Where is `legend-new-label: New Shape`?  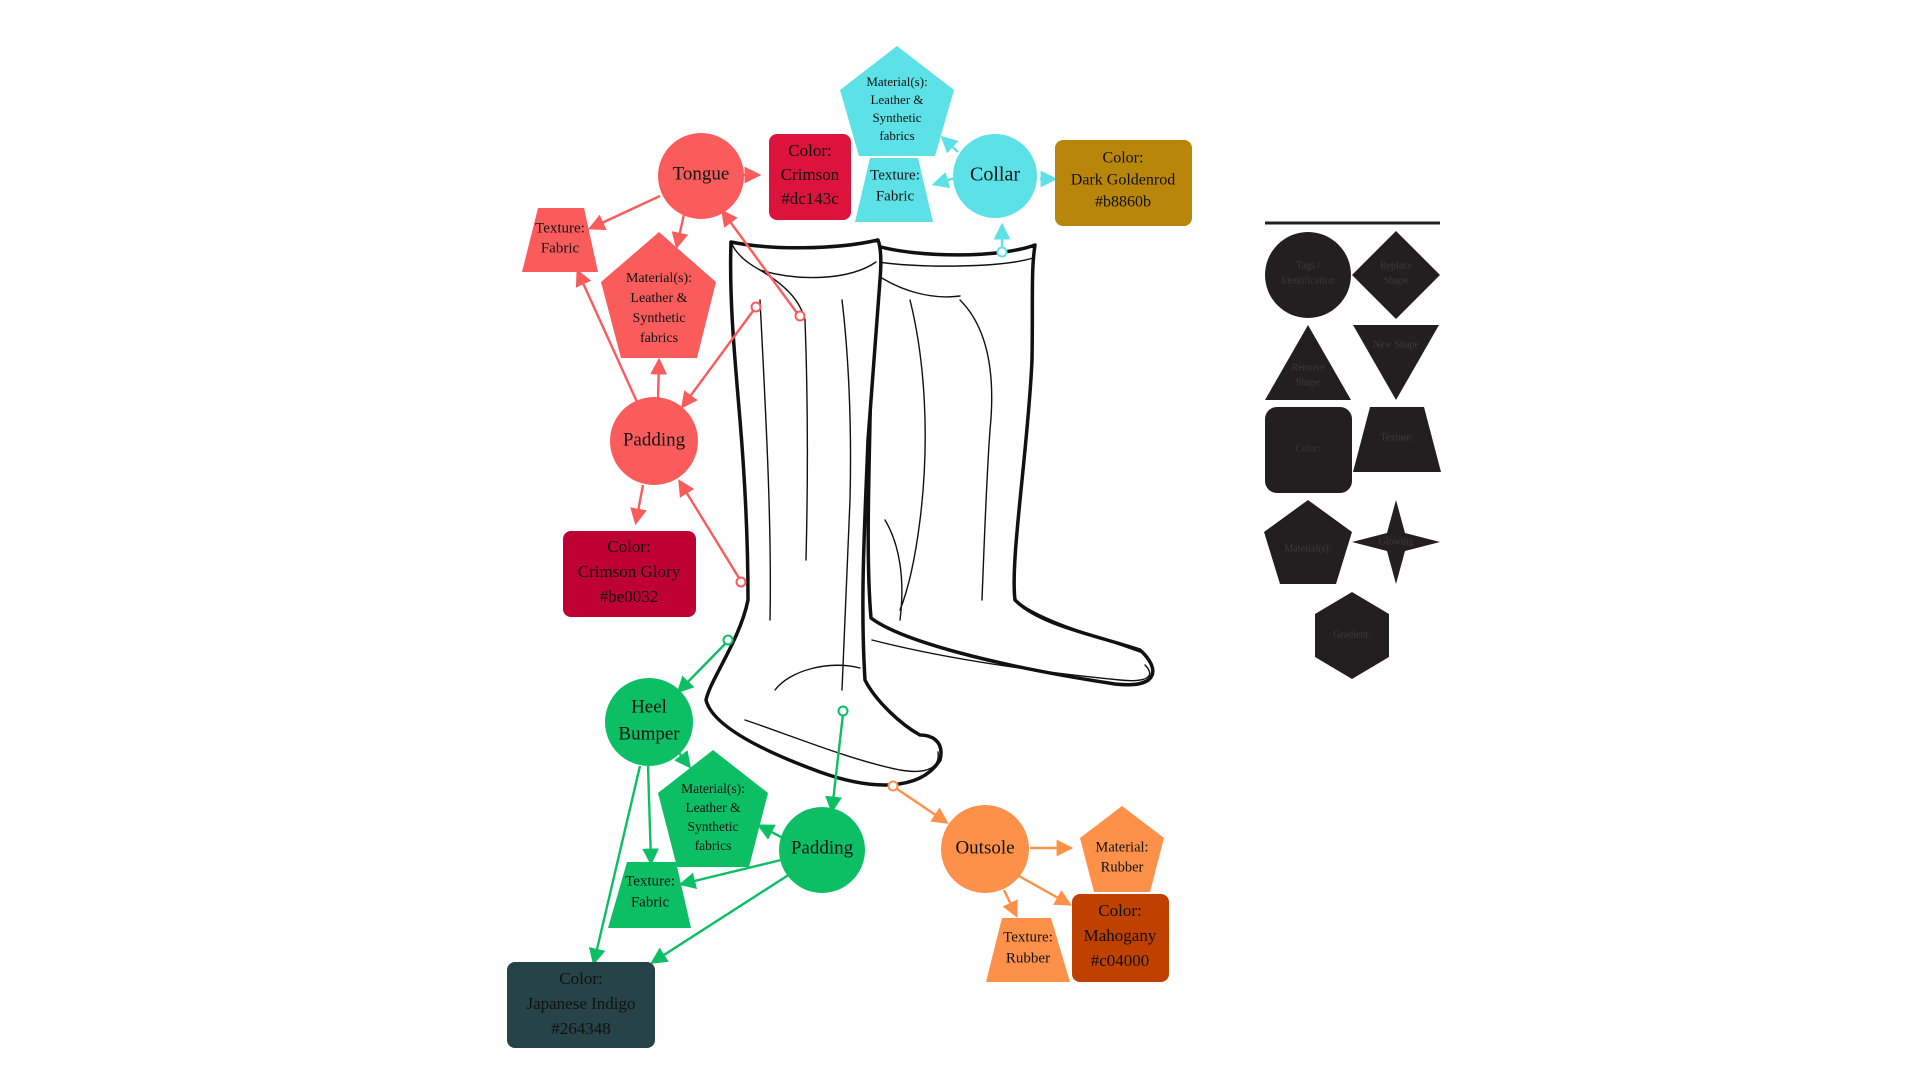 legend-new-label: New Shape is located at coordinates (1396, 344).